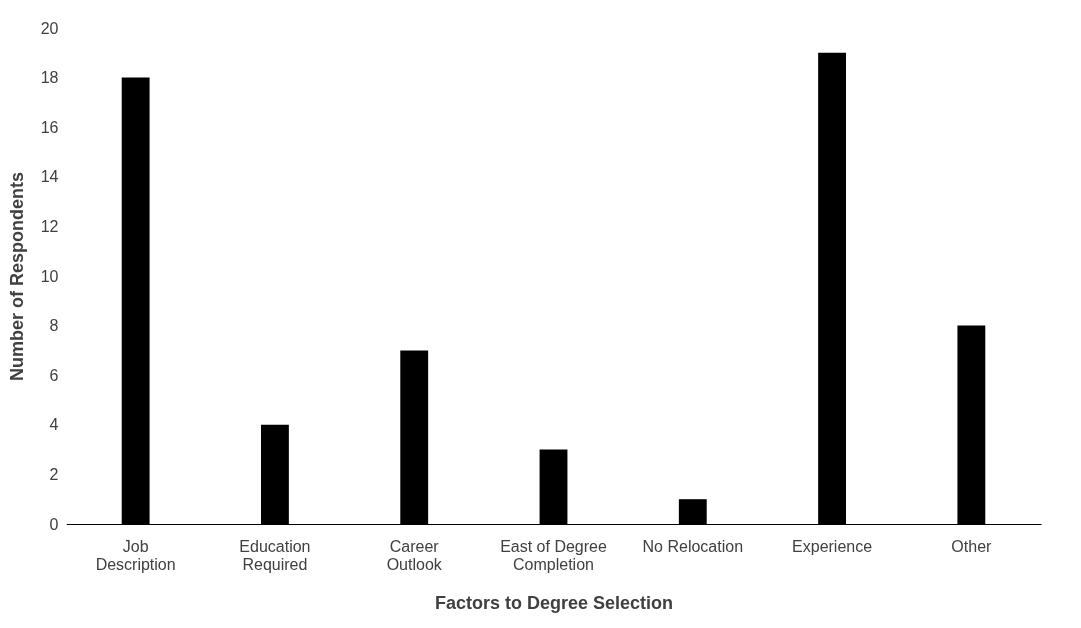 Image resolution: width=1081 pixels, height=628 pixels. I want to click on y-tick-label: 0, so click(54, 524).